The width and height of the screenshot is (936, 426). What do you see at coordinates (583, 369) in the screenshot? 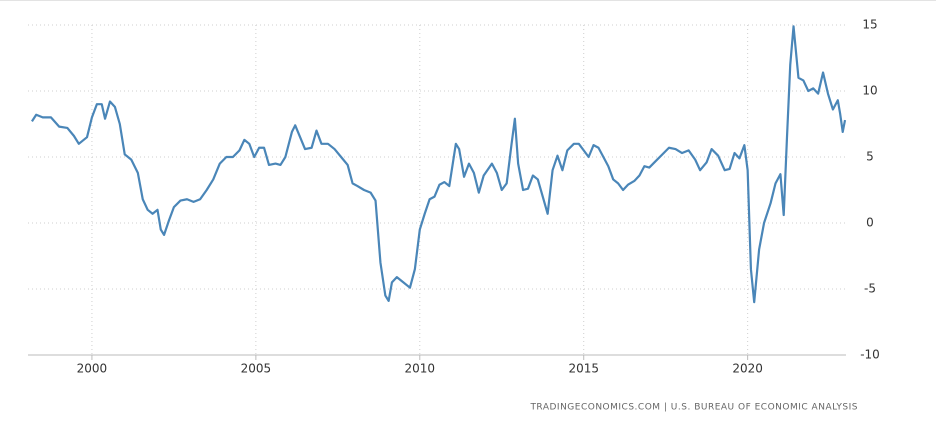
I see `x-tick-label: 2015` at bounding box center [583, 369].